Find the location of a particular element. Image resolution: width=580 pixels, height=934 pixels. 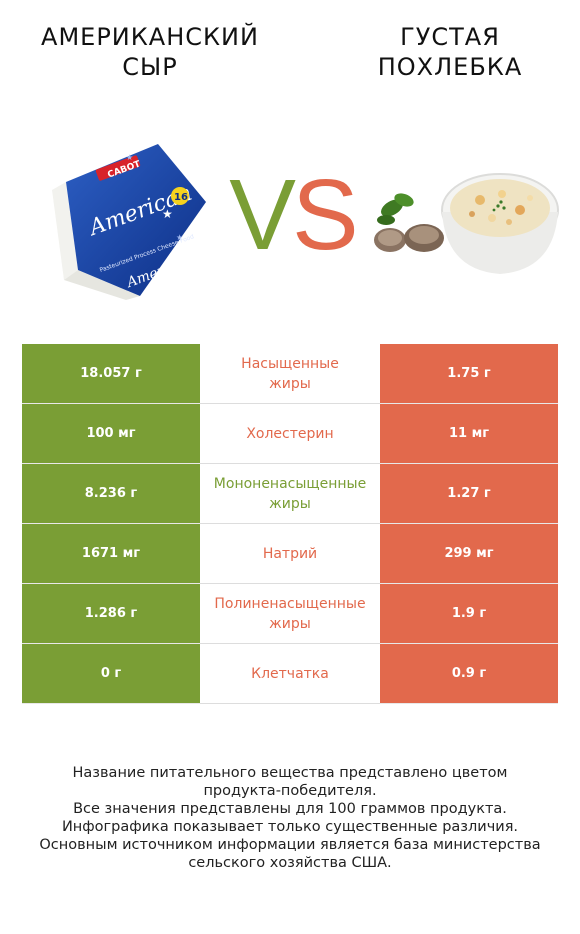

vs-v: V is located at coordinates (262, 215).